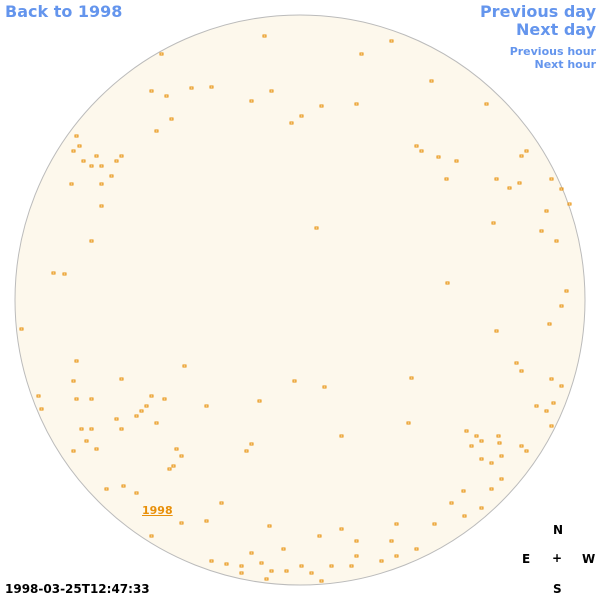 This screenshot has height=600, width=600. I want to click on previous-day-link: Previous day, so click(537, 11).